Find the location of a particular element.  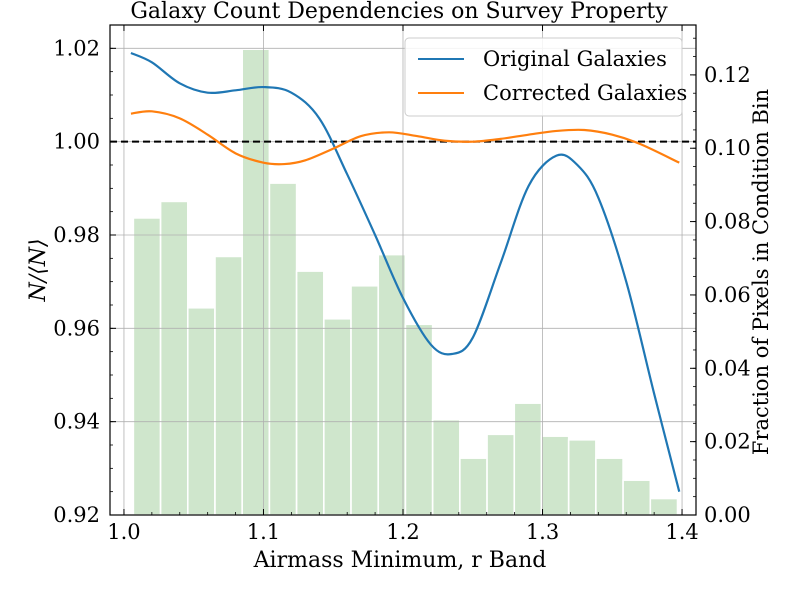

series-line-corrected is located at coordinates (405, 138).